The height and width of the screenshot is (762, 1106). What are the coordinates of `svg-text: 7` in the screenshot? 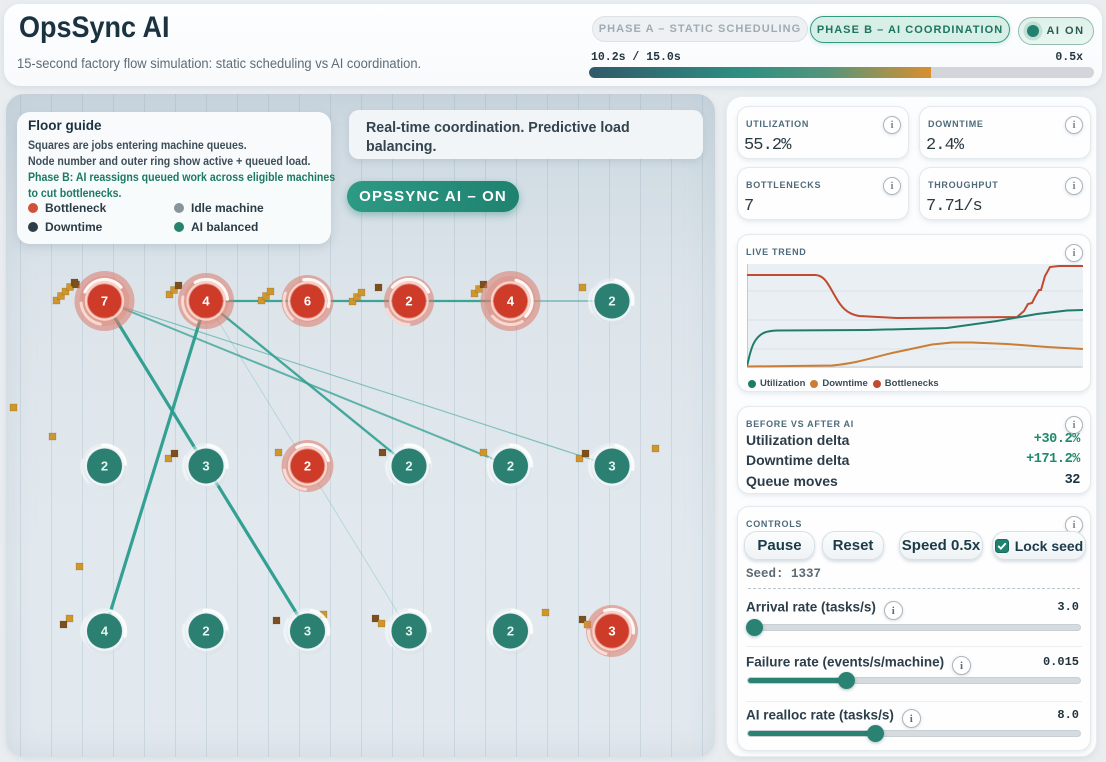 It's located at (104, 301).